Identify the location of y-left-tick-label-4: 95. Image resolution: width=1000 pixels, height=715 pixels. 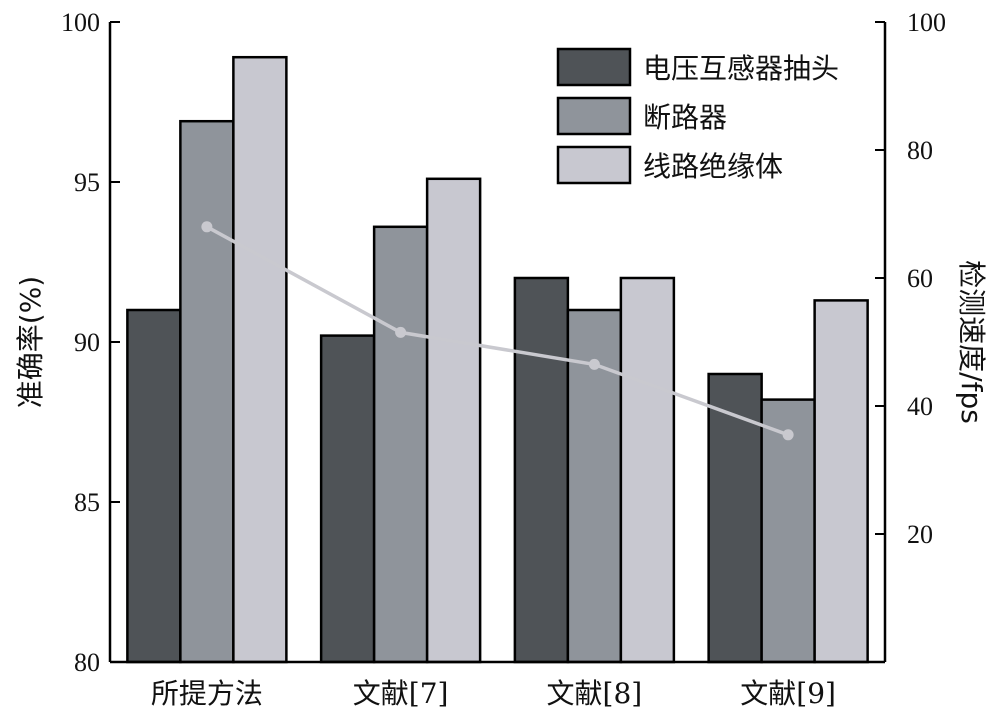
(87, 182).